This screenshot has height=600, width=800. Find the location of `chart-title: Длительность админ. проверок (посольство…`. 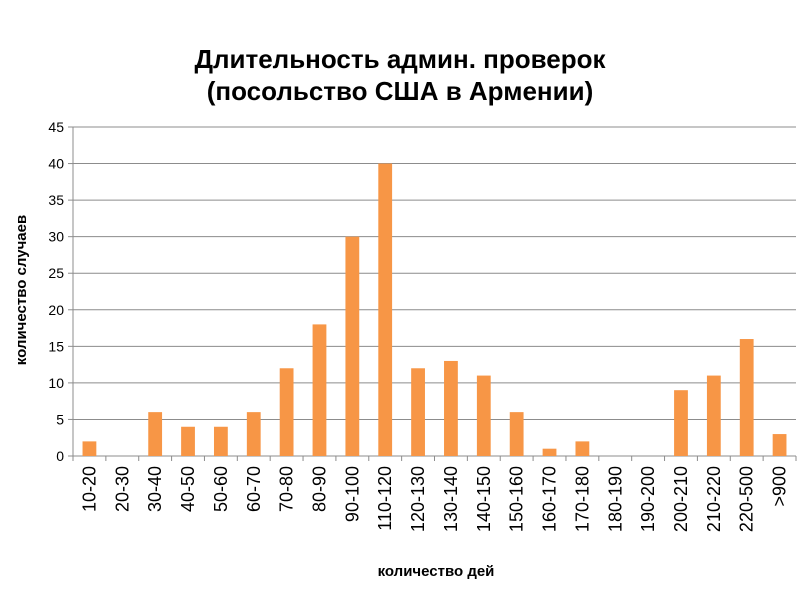

chart-title: Длительность админ. проверок (посольство… is located at coordinates (400, 75).